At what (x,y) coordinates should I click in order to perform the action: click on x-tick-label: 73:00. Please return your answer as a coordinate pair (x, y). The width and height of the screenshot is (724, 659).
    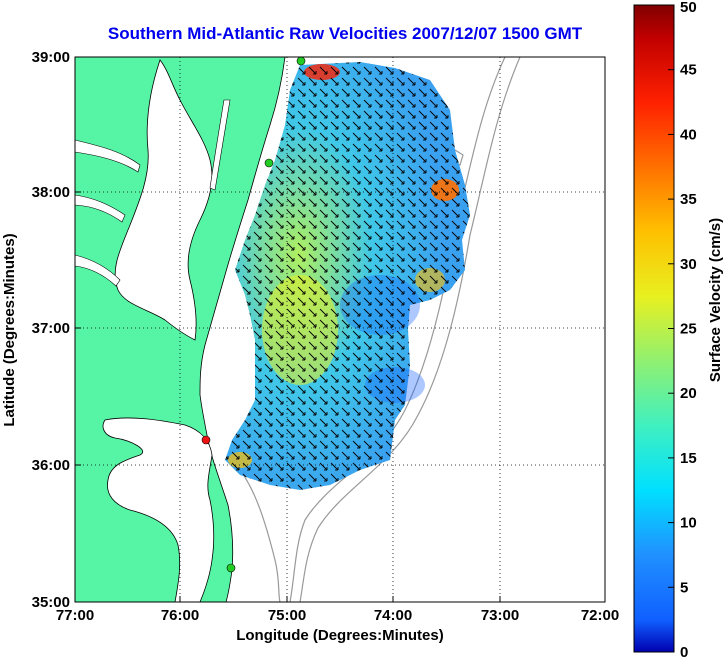
    Looking at the image, I should click on (500, 615).